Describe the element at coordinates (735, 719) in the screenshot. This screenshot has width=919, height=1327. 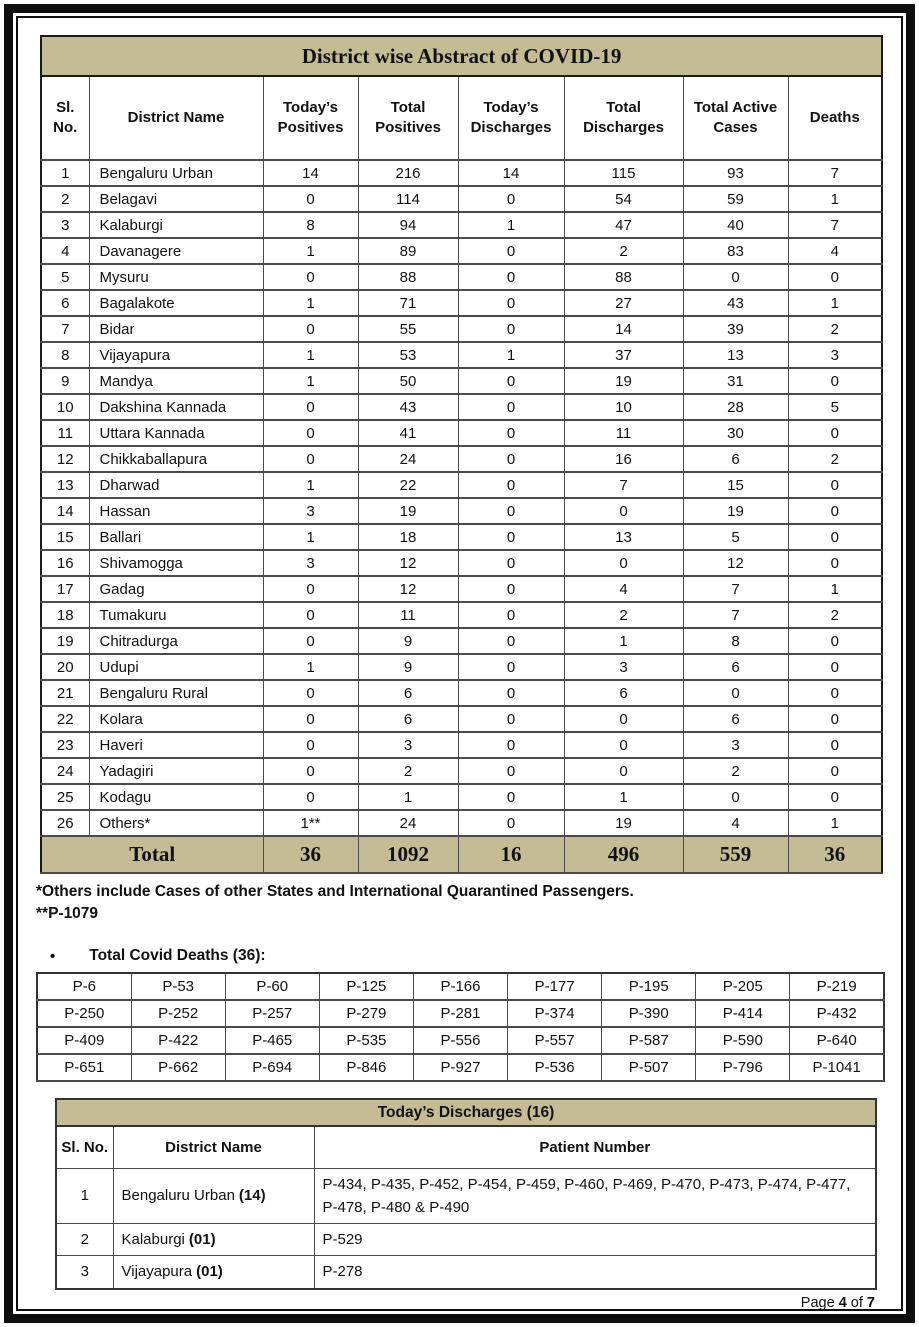
I see `value-cell: 6` at that location.